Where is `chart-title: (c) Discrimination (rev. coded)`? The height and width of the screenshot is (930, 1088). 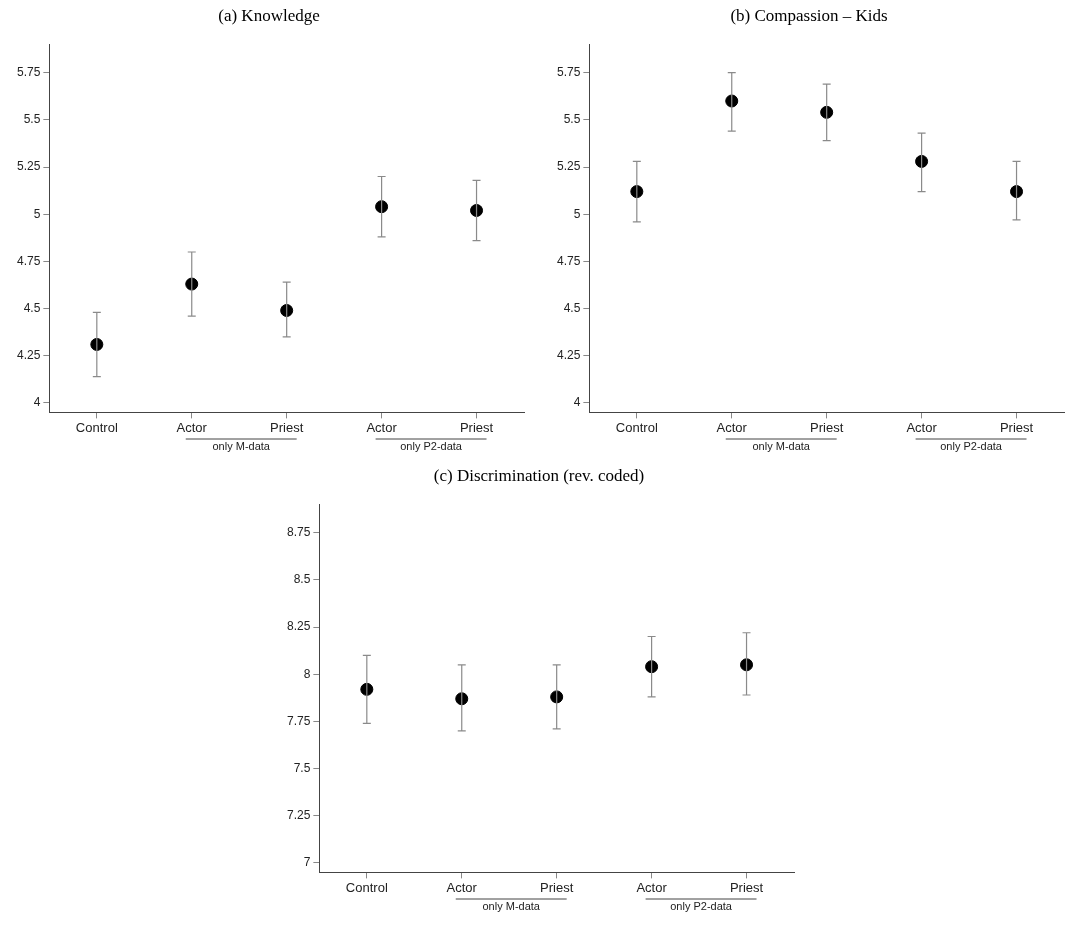
chart-title: (c) Discrimination (rev. coded) is located at coordinates (539, 475).